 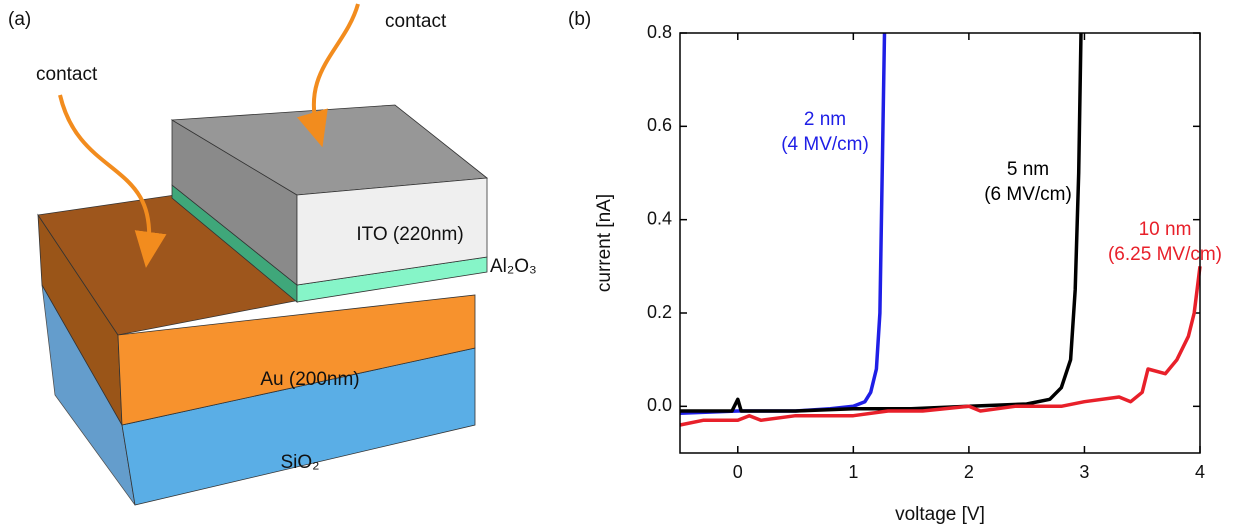 I want to click on series-label: (4 MV/cm), so click(x=825, y=144).